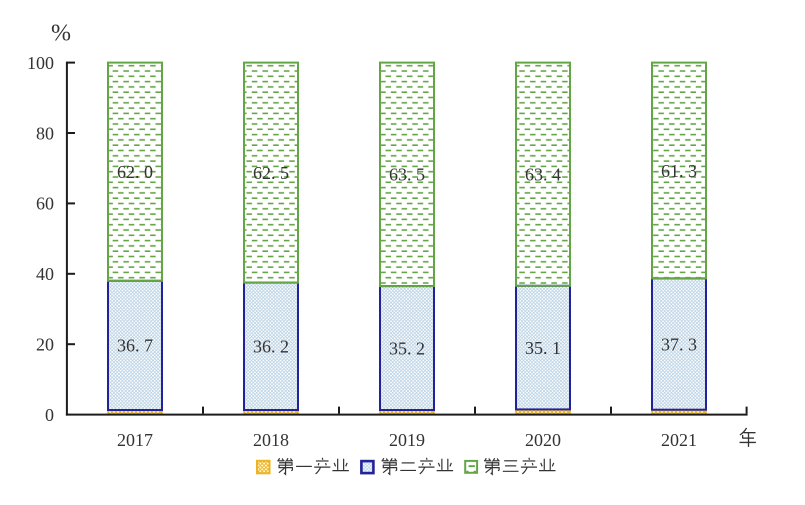 This screenshot has width=805, height=505. Describe the element at coordinates (45, 345) in the screenshot. I see `svg-text: 20` at that location.